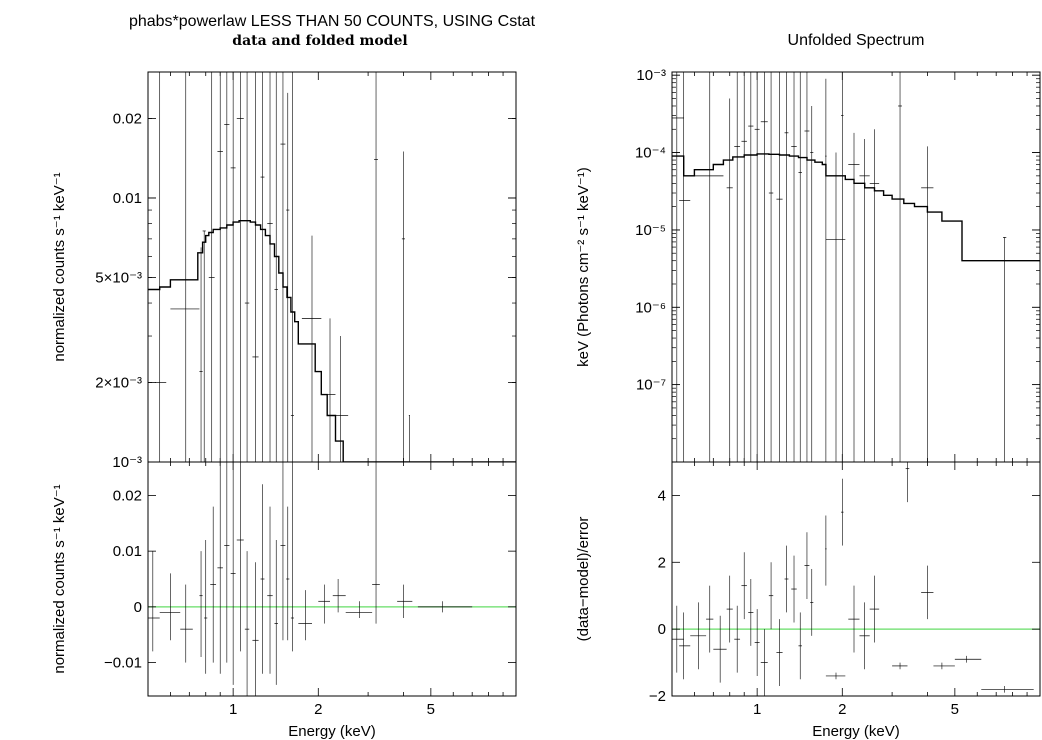  What do you see at coordinates (657, 696) in the screenshot?
I see `y-tick-label: −2` at bounding box center [657, 696].